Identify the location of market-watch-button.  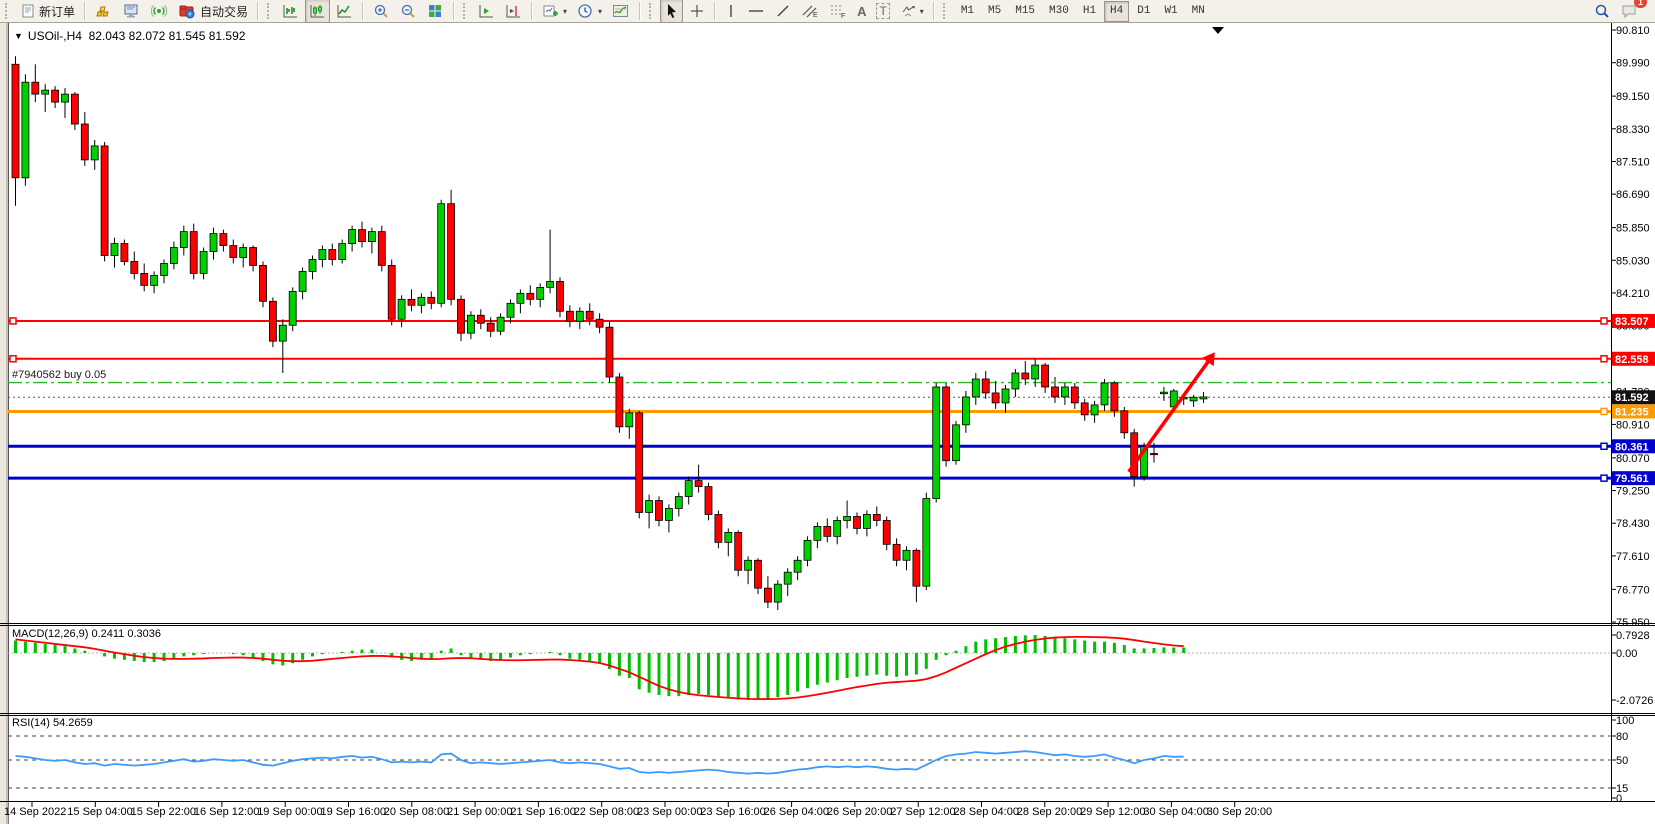
(104, 11).